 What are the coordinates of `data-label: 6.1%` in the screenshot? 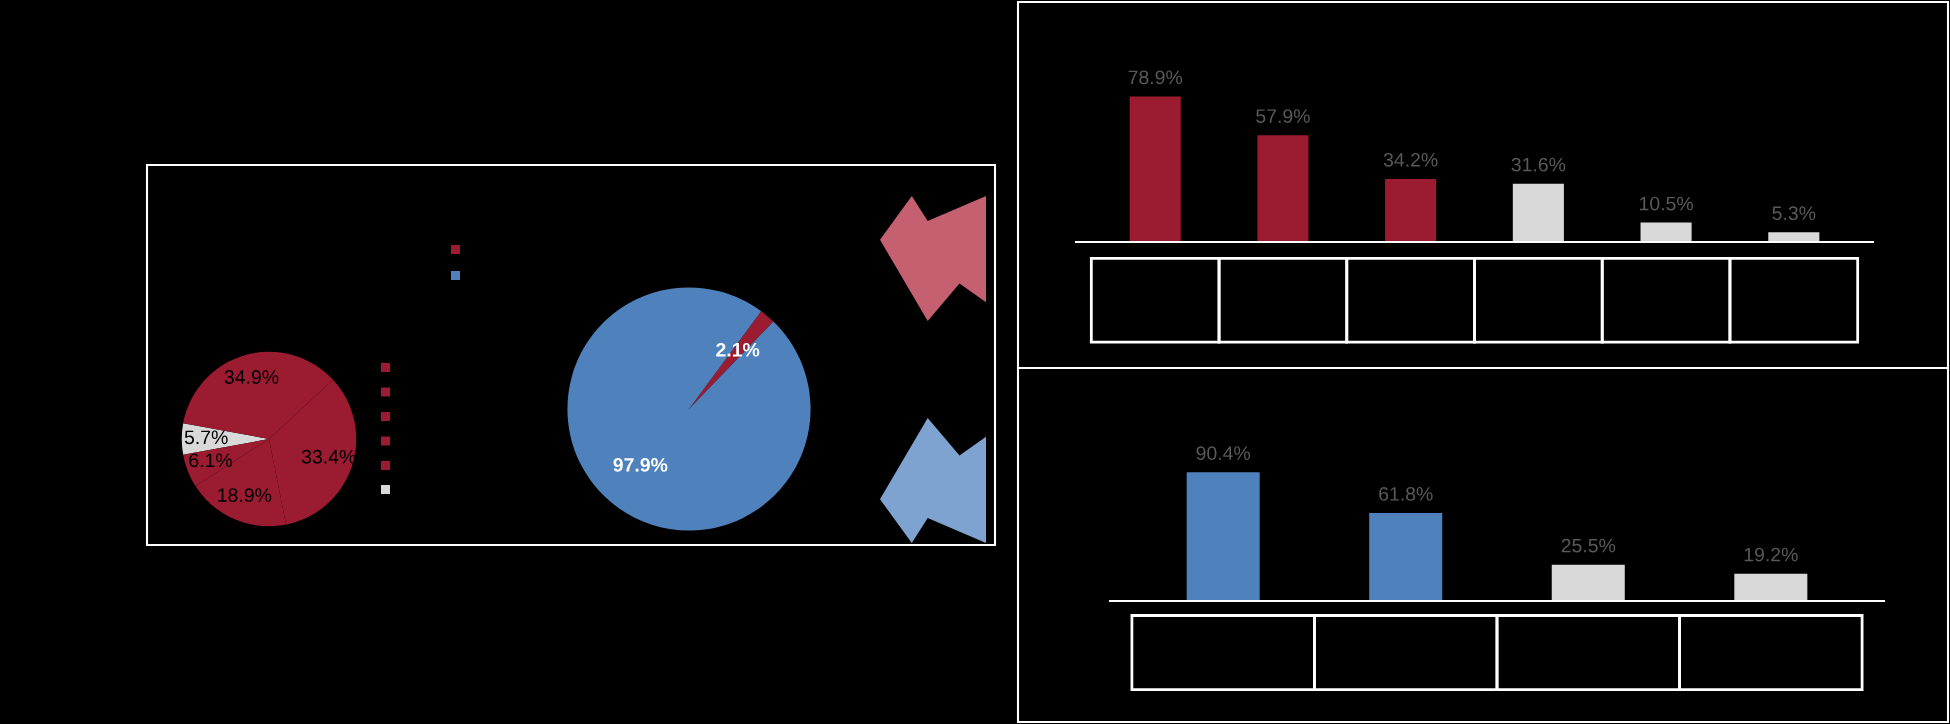 It's located at (210, 460).